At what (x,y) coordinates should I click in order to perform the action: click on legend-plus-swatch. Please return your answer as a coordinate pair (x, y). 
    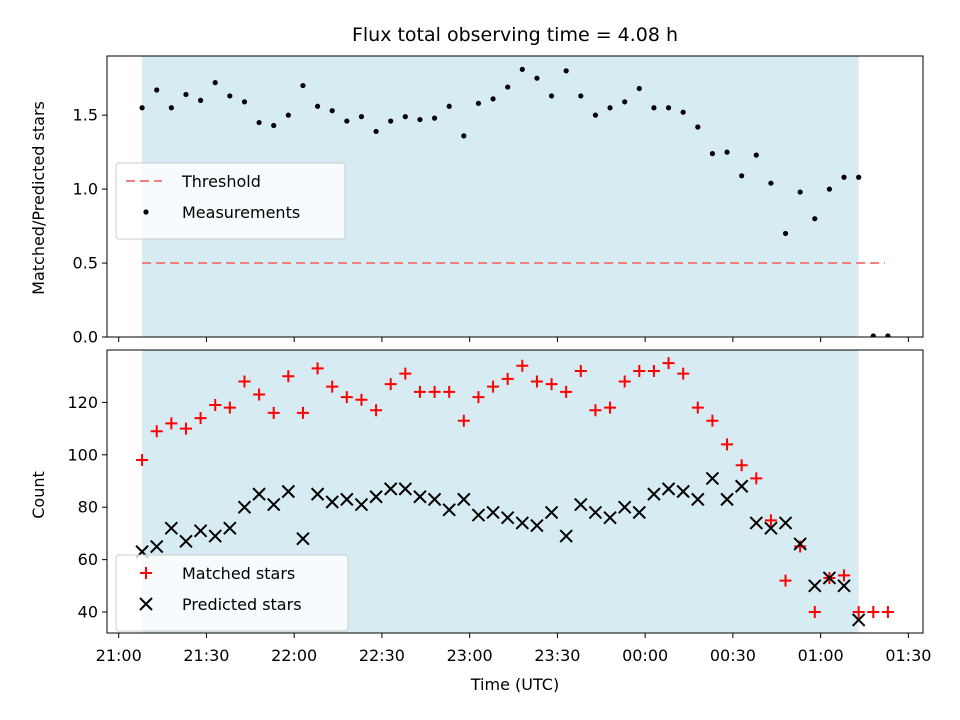
    Looking at the image, I should click on (146, 573).